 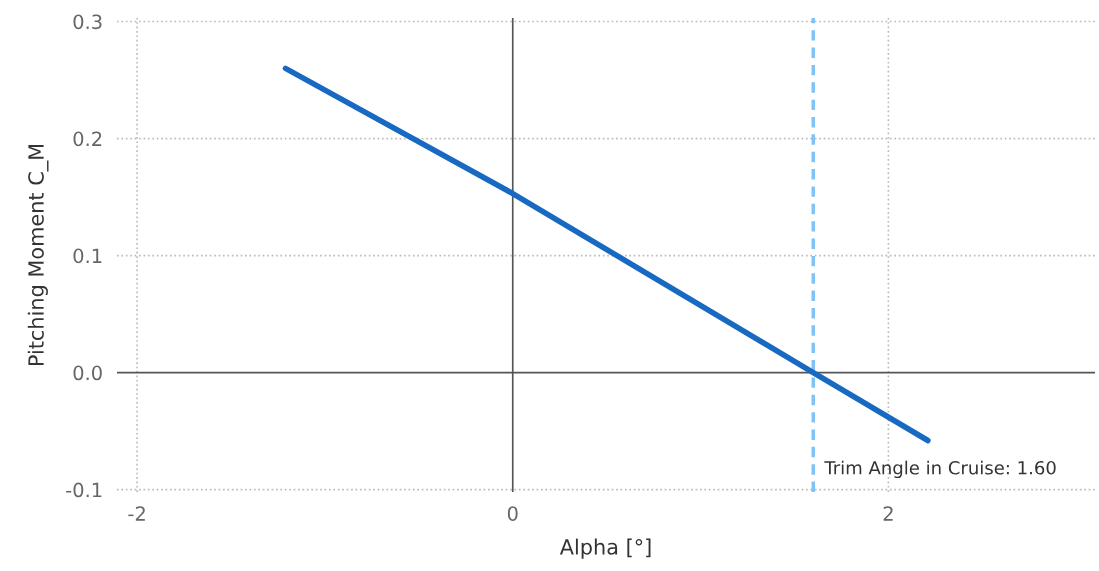 What do you see at coordinates (87, 22) in the screenshot?
I see `y-tick-label: 0.3` at bounding box center [87, 22].